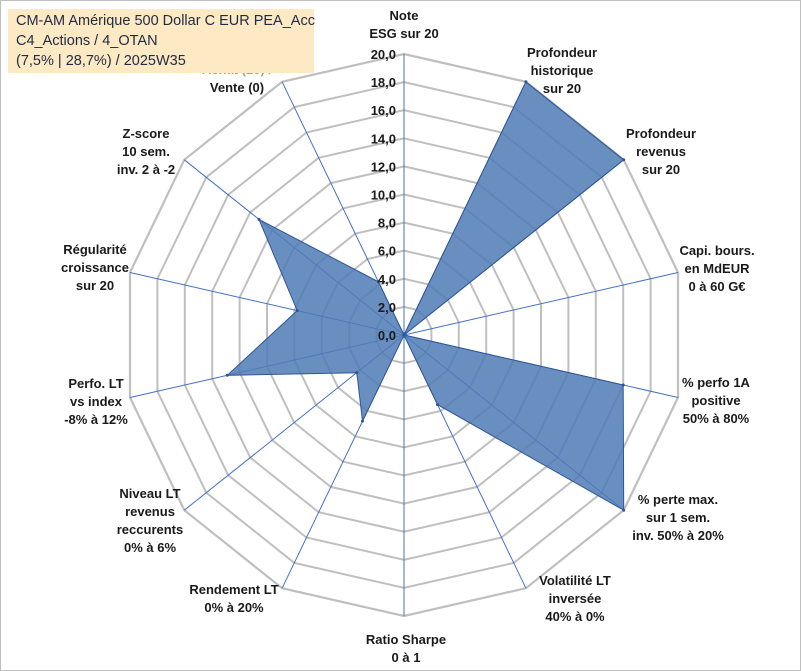  What do you see at coordinates (716, 250) in the screenshot?
I see `axis-label-line: Capi. bours.` at bounding box center [716, 250].